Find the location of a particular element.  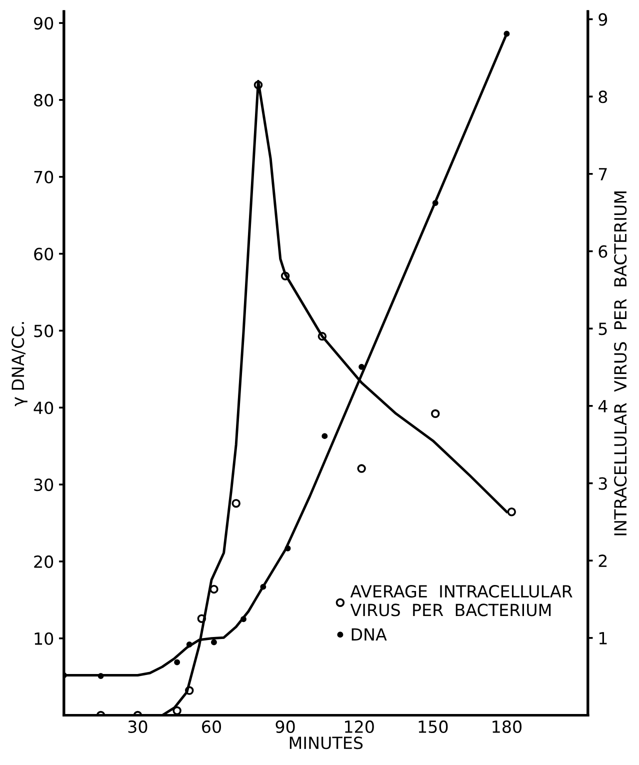

y2-tick-label: 7 is located at coordinates (602, 174).